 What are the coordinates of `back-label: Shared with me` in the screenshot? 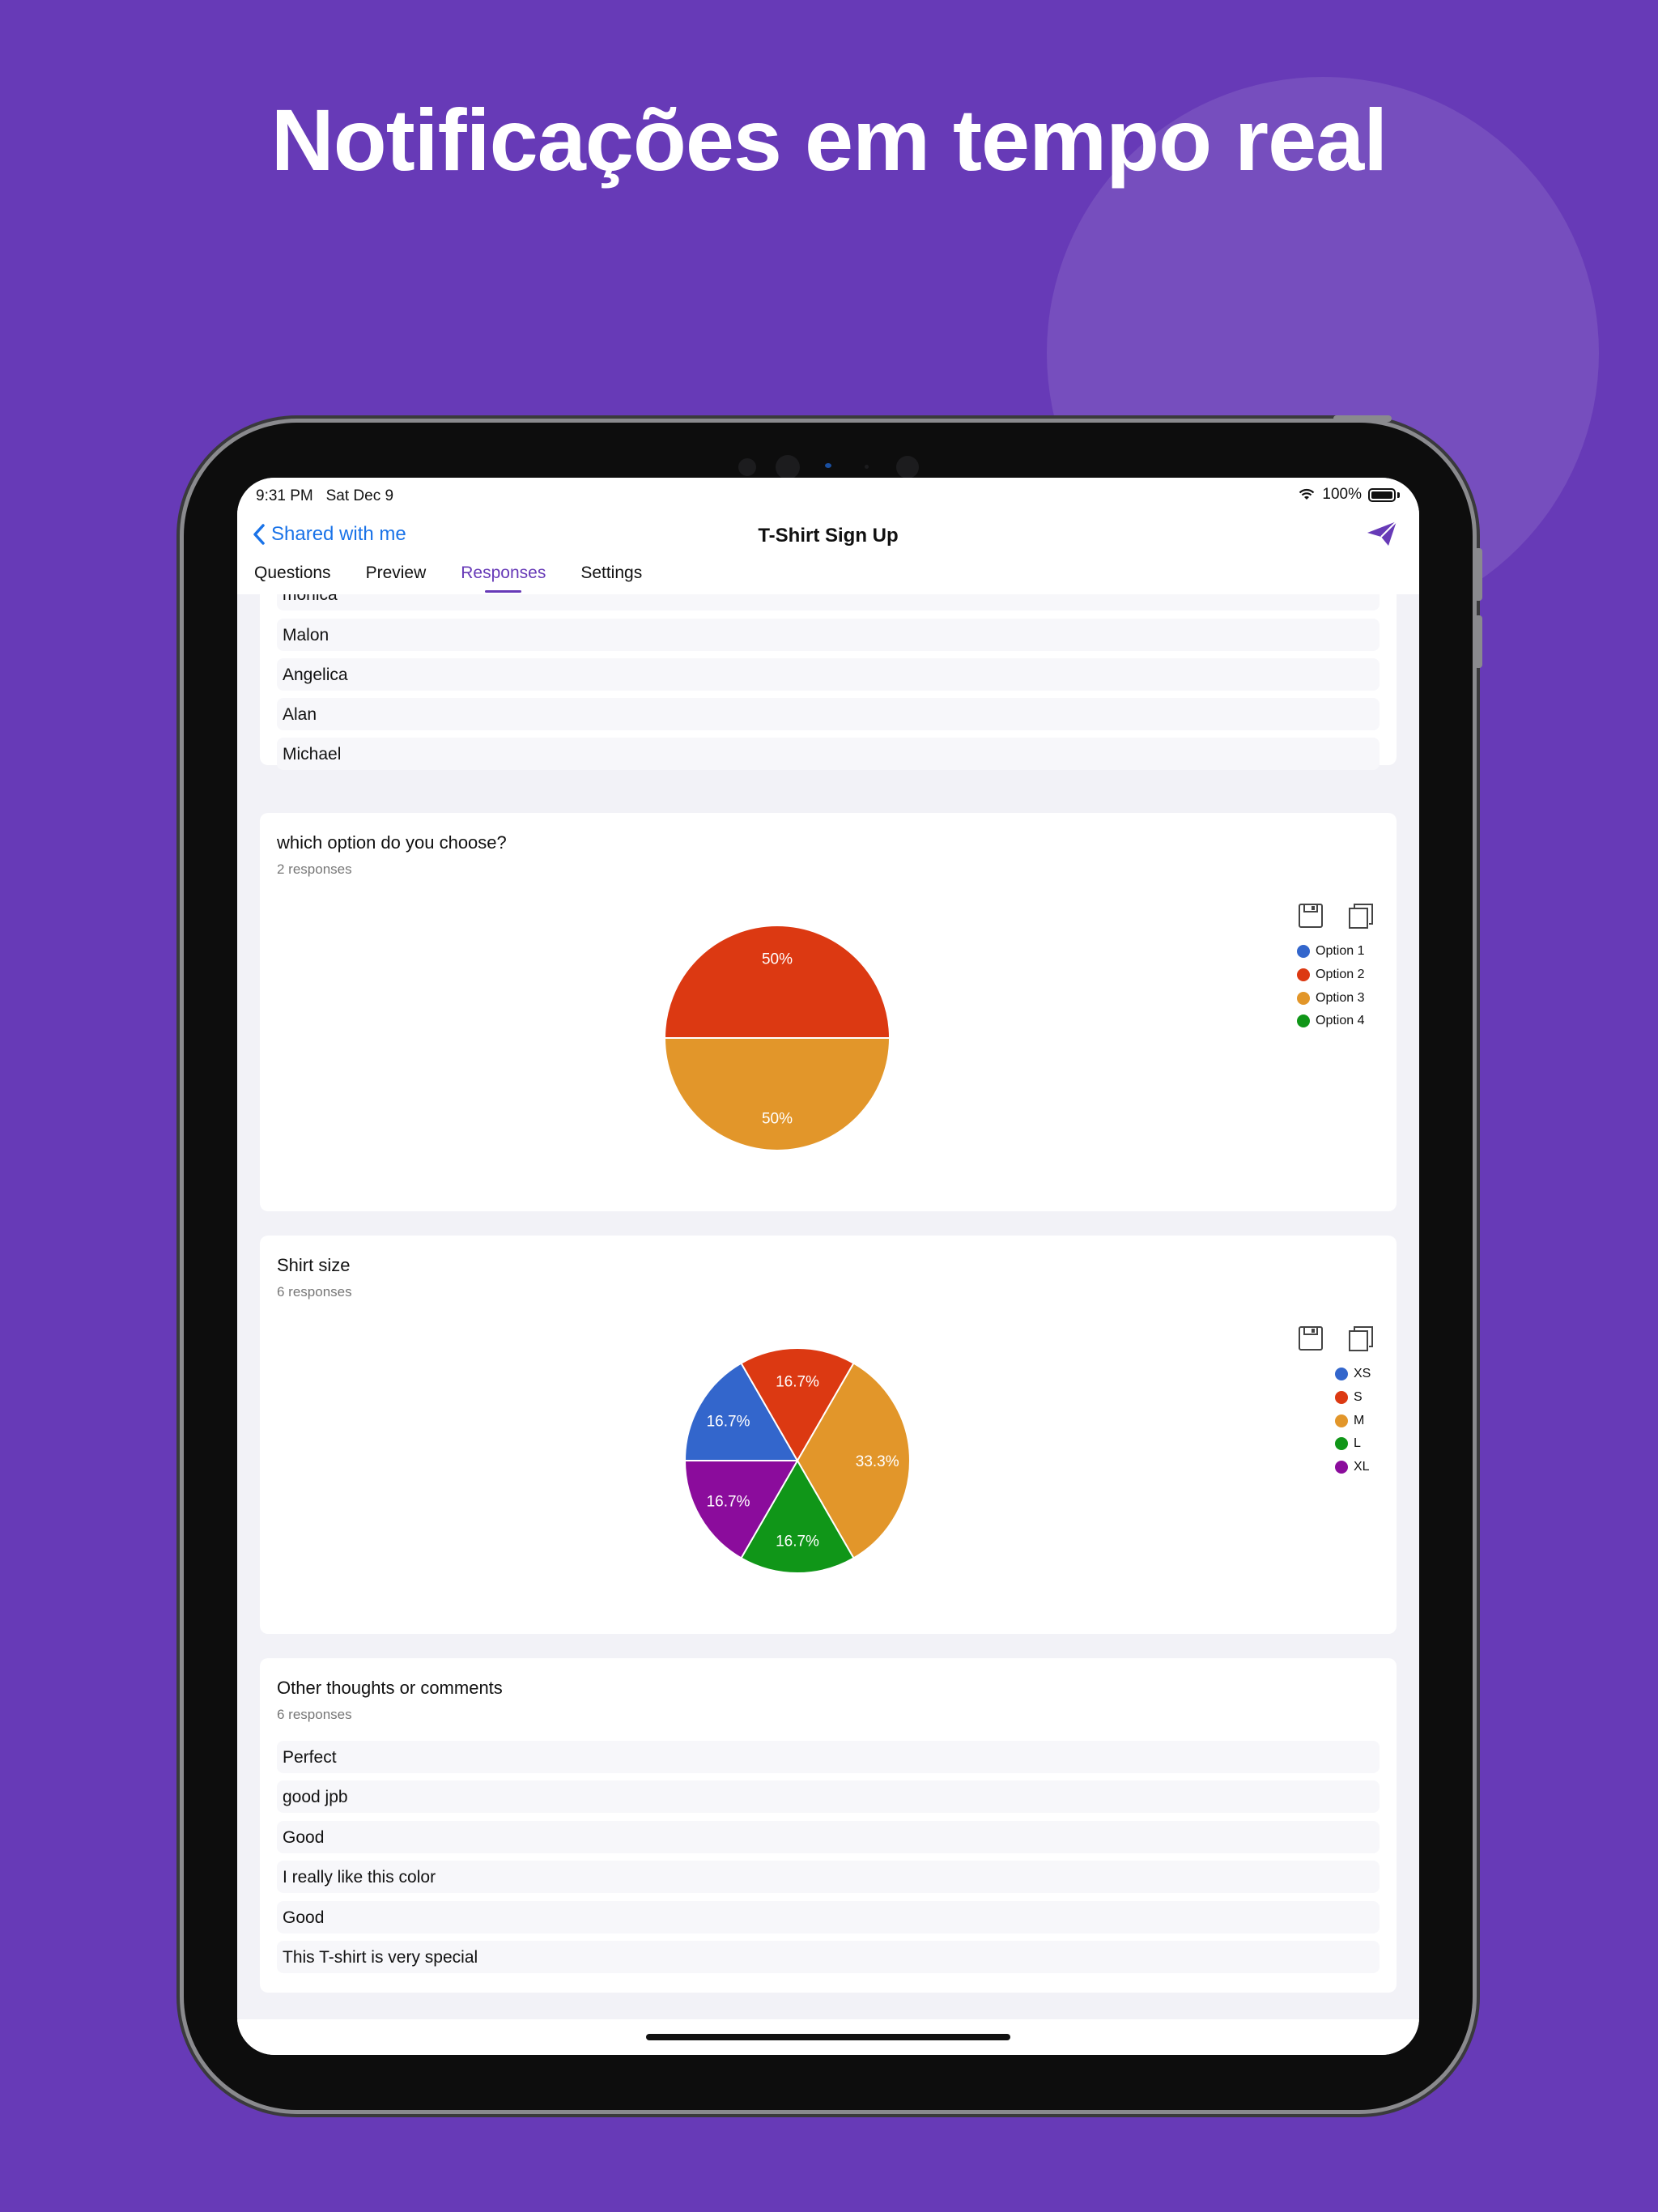 It's located at (338, 534).